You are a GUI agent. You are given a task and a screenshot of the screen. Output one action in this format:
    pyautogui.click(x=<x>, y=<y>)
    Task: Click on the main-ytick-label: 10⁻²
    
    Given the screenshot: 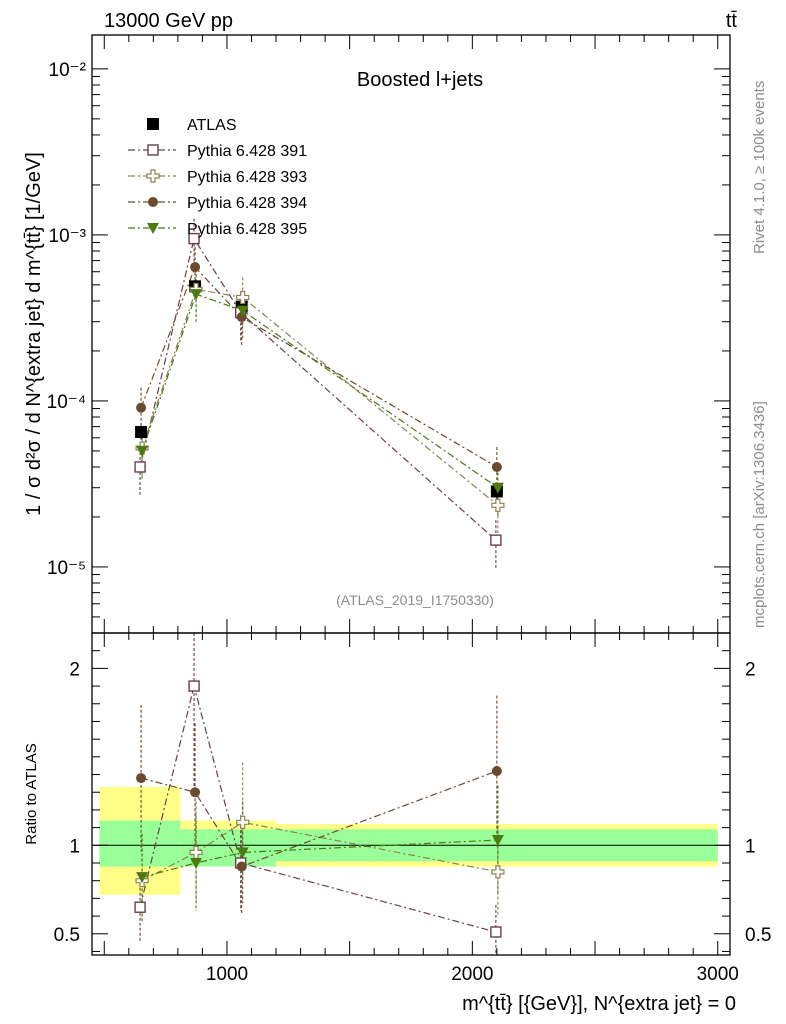 What is the action you would take?
    pyautogui.click(x=68, y=70)
    